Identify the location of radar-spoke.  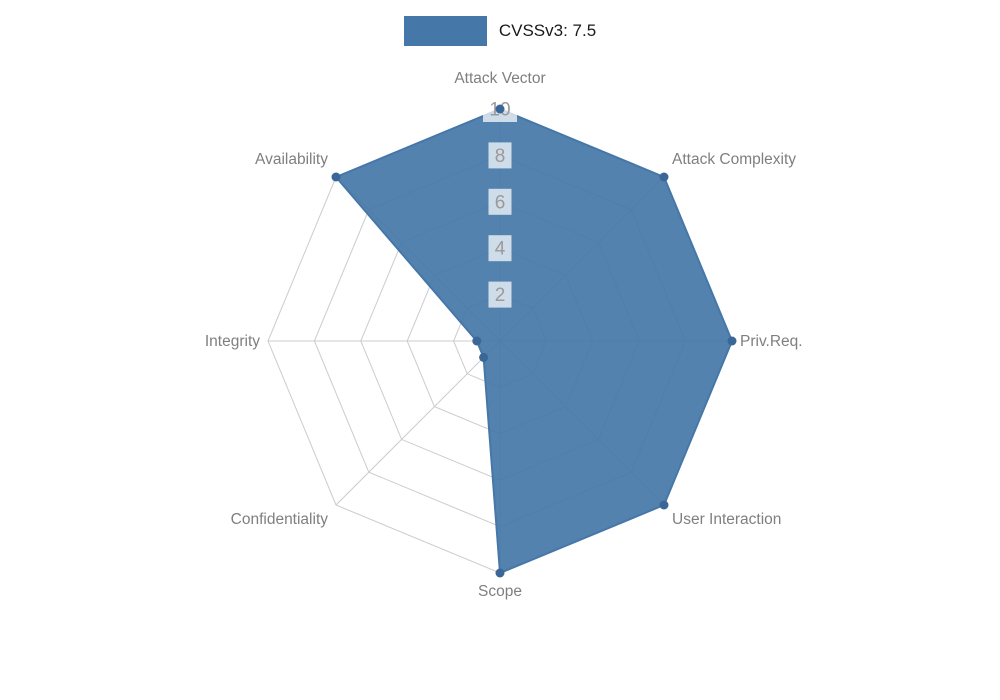
(418, 423).